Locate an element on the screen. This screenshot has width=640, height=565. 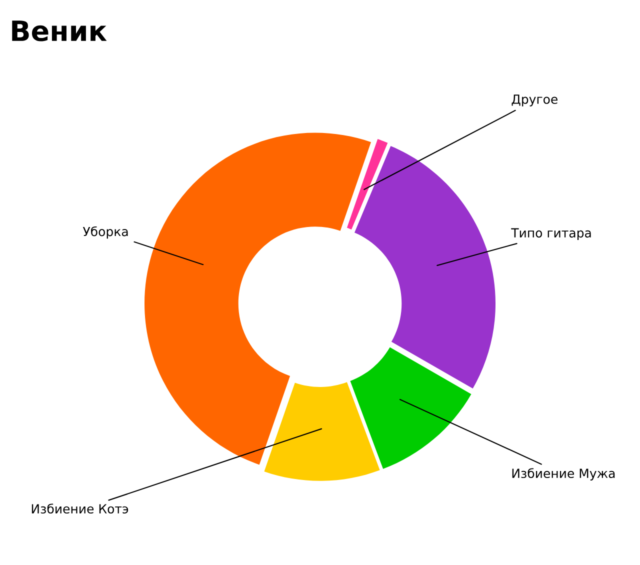
slice-label: Типо гитара is located at coordinates (551, 234).